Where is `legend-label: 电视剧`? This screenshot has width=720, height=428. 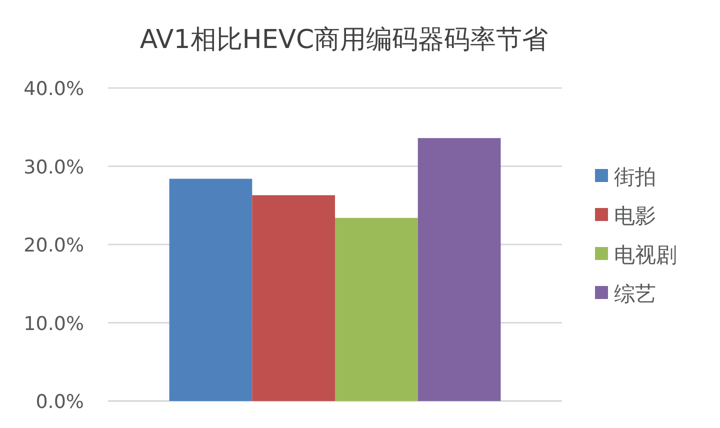
legend-label: 电视剧 is located at coordinates (645, 255).